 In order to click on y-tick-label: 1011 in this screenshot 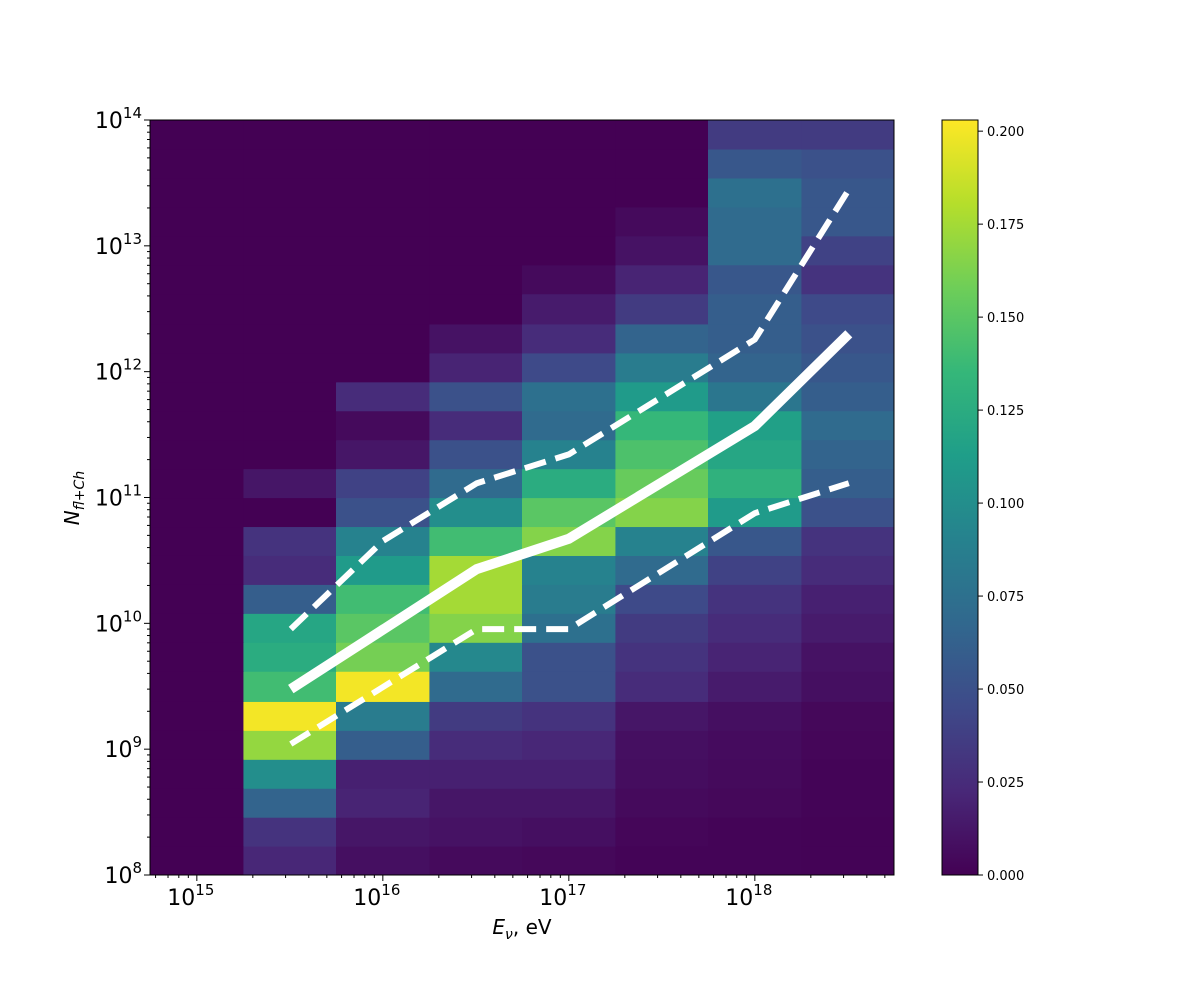, I will do `click(118, 497)`.